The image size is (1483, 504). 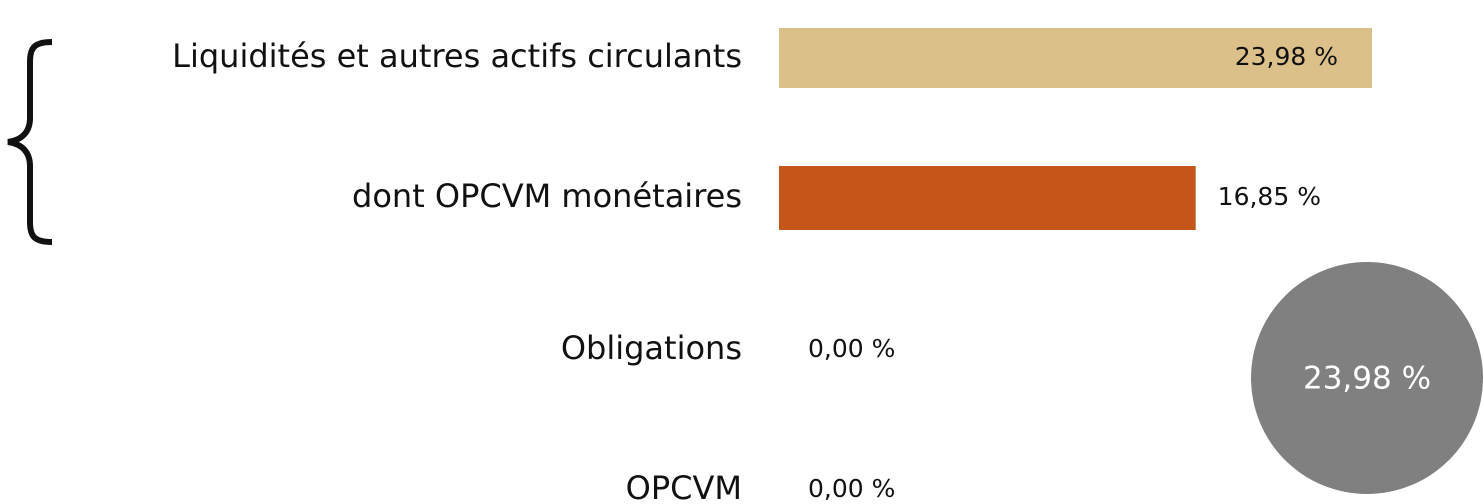 I want to click on category-label: OPCVM, so click(x=684, y=486).